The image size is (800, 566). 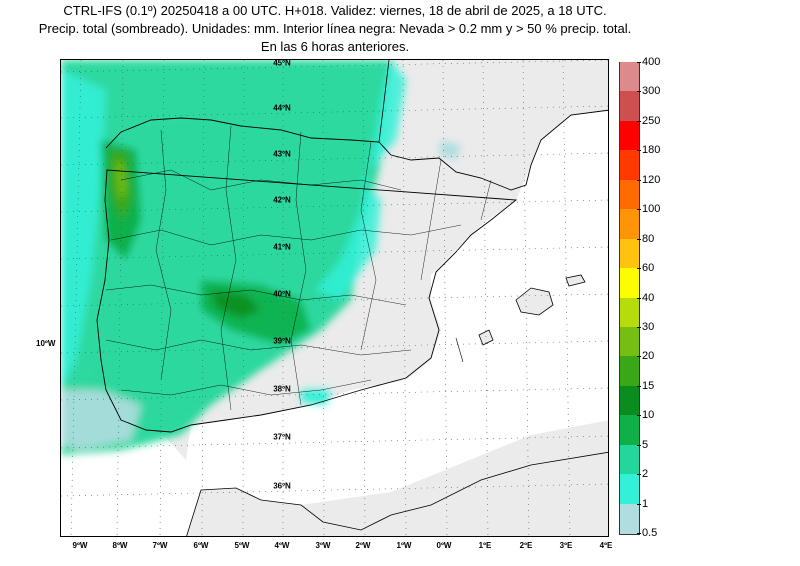 I want to click on lat-label-44n: 44ºN, so click(x=282, y=108).